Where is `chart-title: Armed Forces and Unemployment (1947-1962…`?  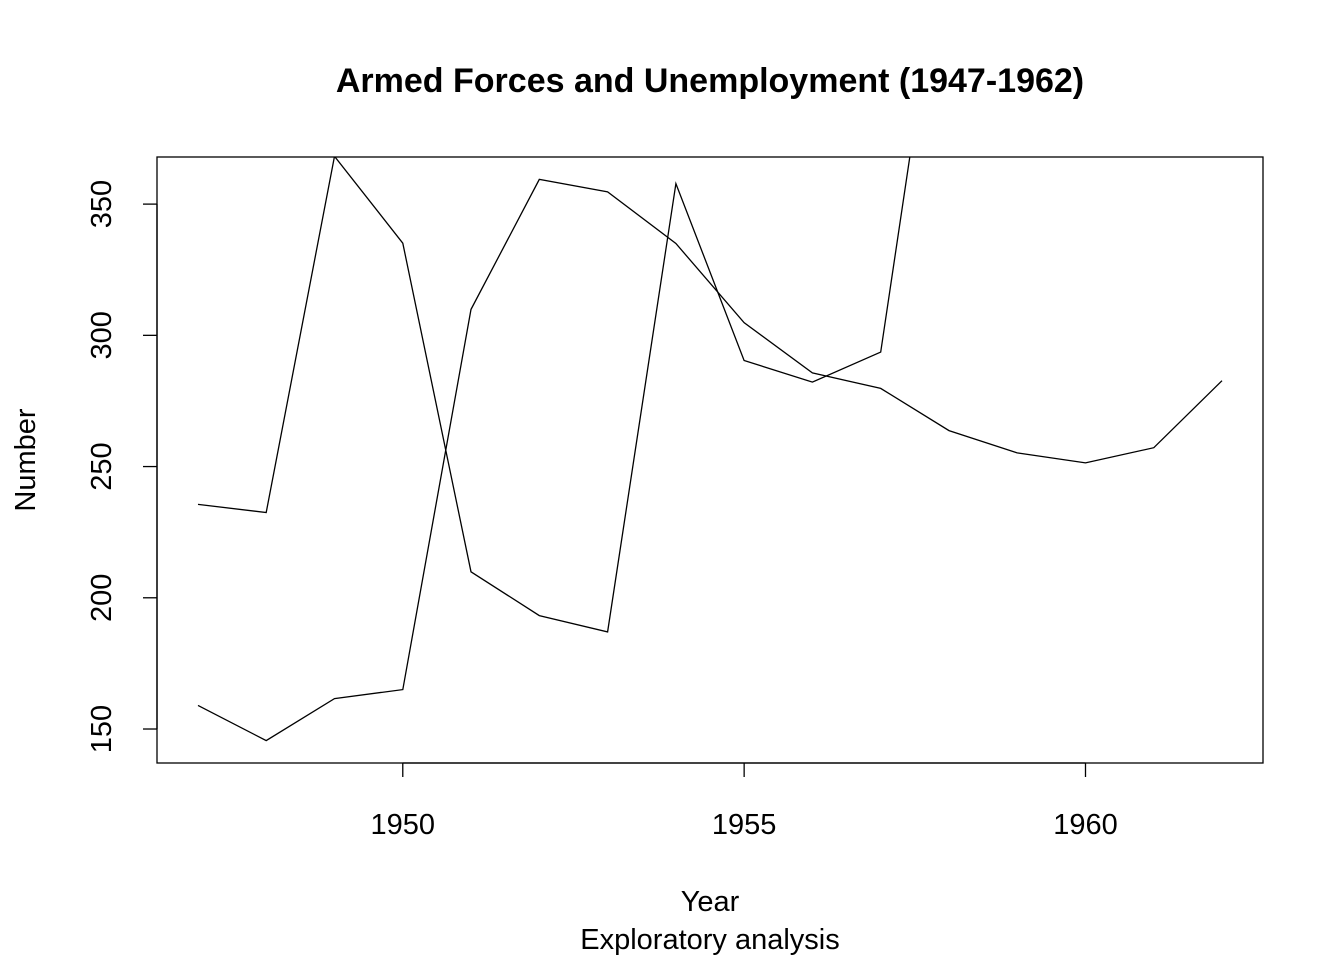
chart-title: Armed Forces and Unemployment (1947-1962… is located at coordinates (710, 81).